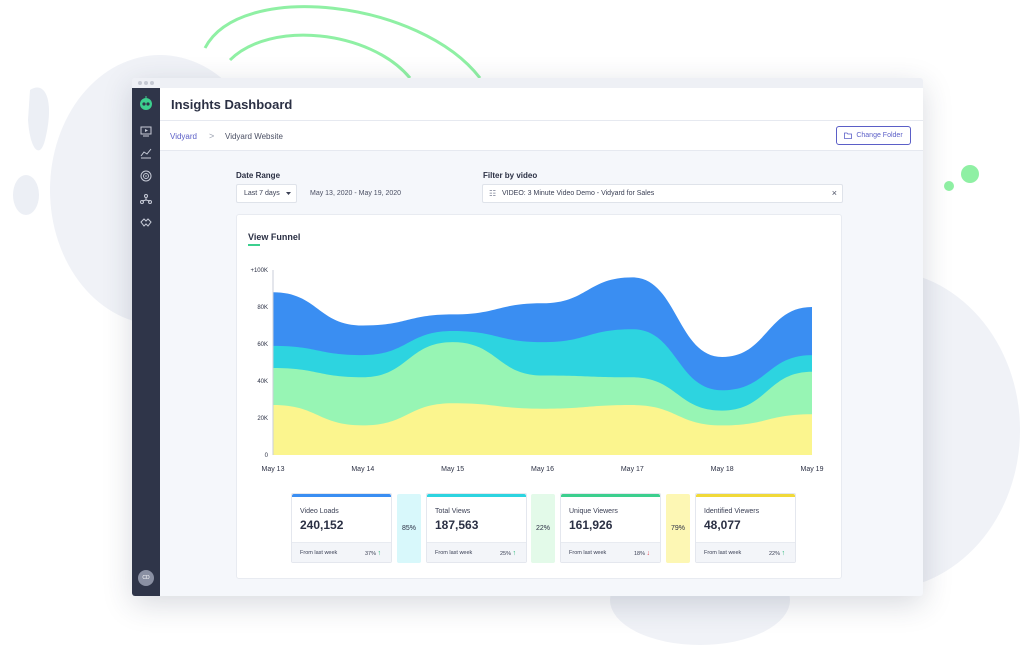 The height and width of the screenshot is (647, 1024). What do you see at coordinates (267, 456) in the screenshot?
I see `y-tick-label: 0` at bounding box center [267, 456].